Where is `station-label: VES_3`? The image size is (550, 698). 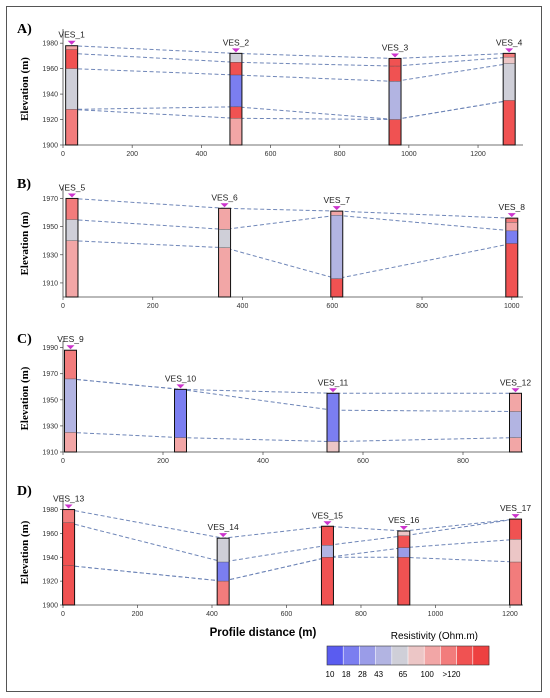 station-label: VES_3 is located at coordinates (395, 47).